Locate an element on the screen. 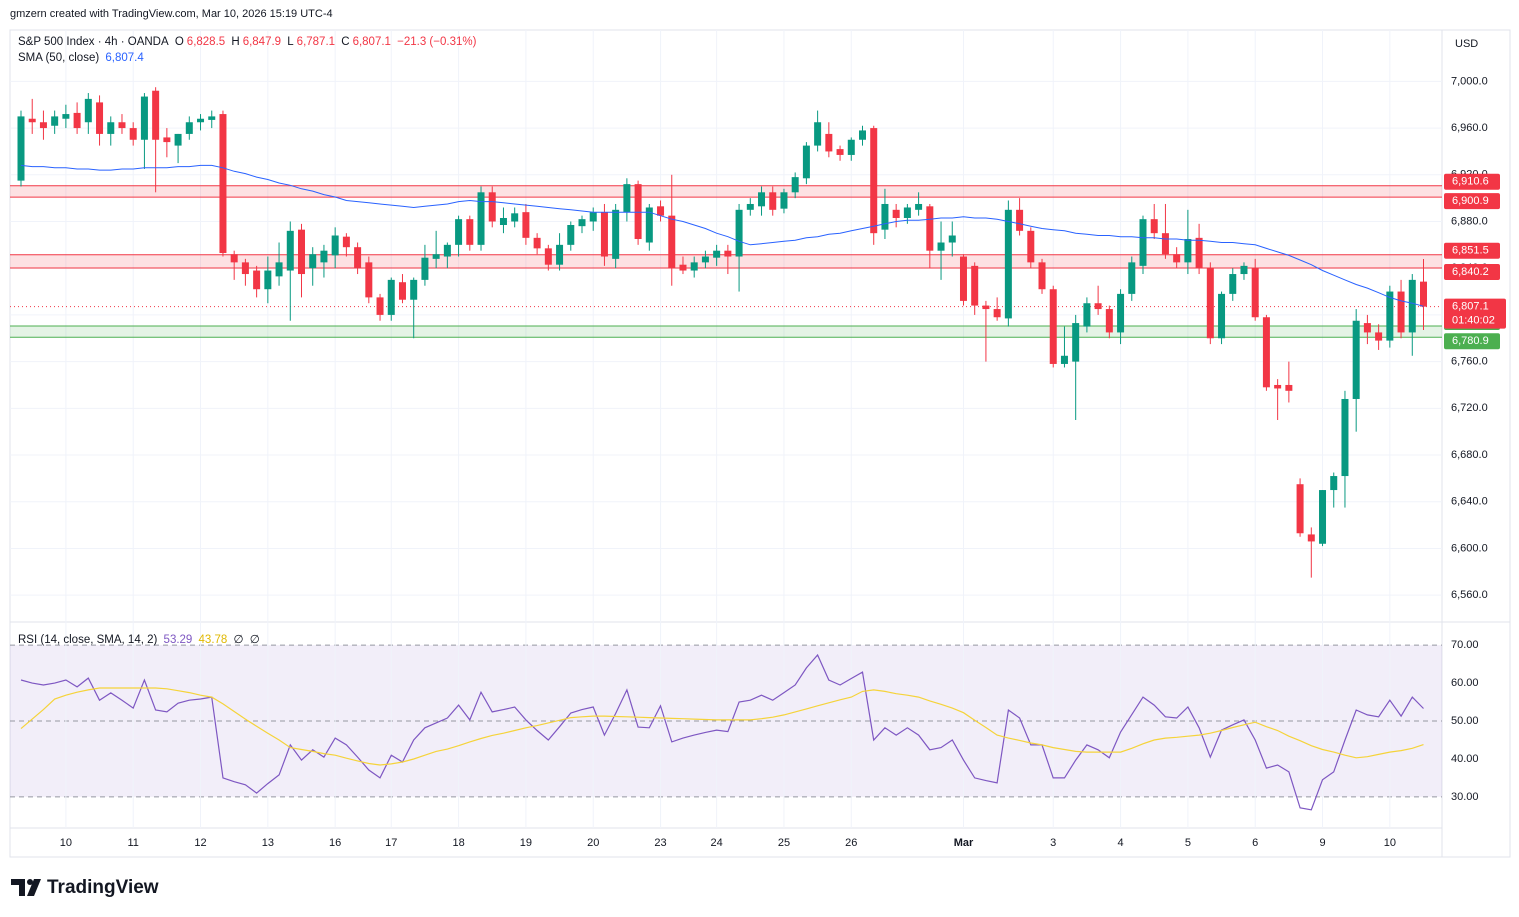 The height and width of the screenshot is (917, 1519). x-tick-label: Mar is located at coordinates (964, 843).